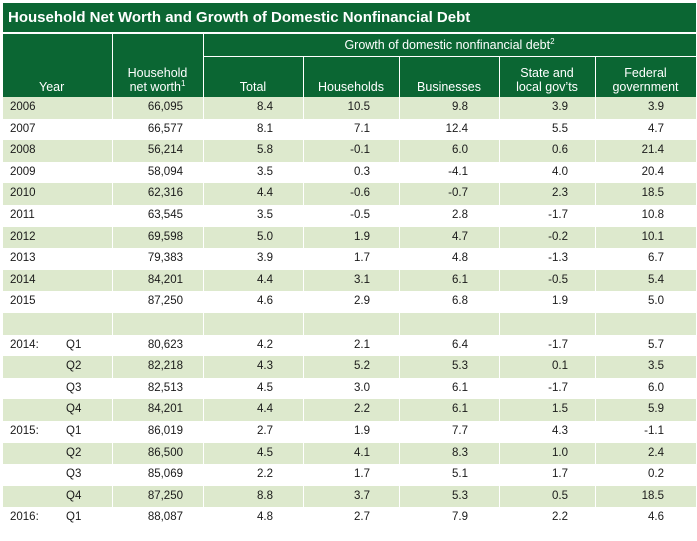 The width and height of the screenshot is (697, 541). Describe the element at coordinates (349, 237) in the screenshot. I see `table-row: 2012 69,598 5.0 1.9 4.7 -0.2 10.1` at that location.